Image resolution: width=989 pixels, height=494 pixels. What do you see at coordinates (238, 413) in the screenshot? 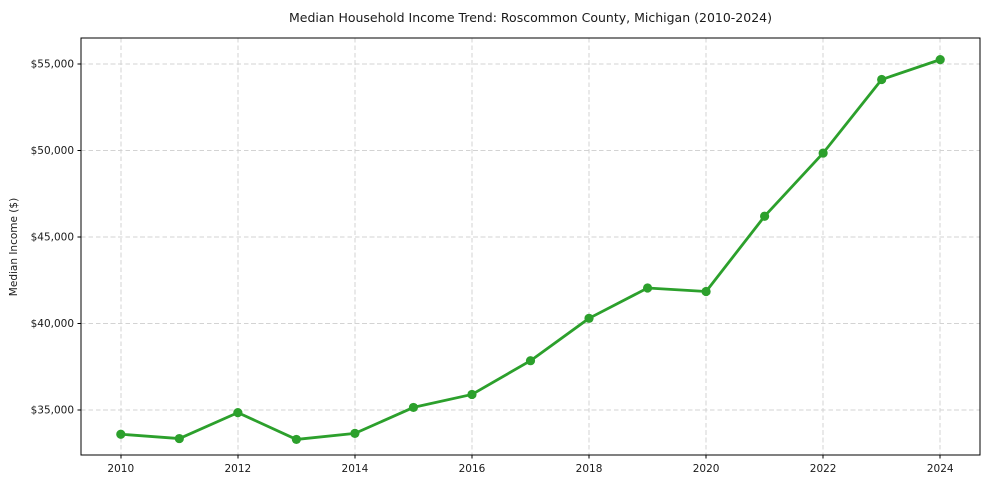
I see `data-point-2012` at bounding box center [238, 413].